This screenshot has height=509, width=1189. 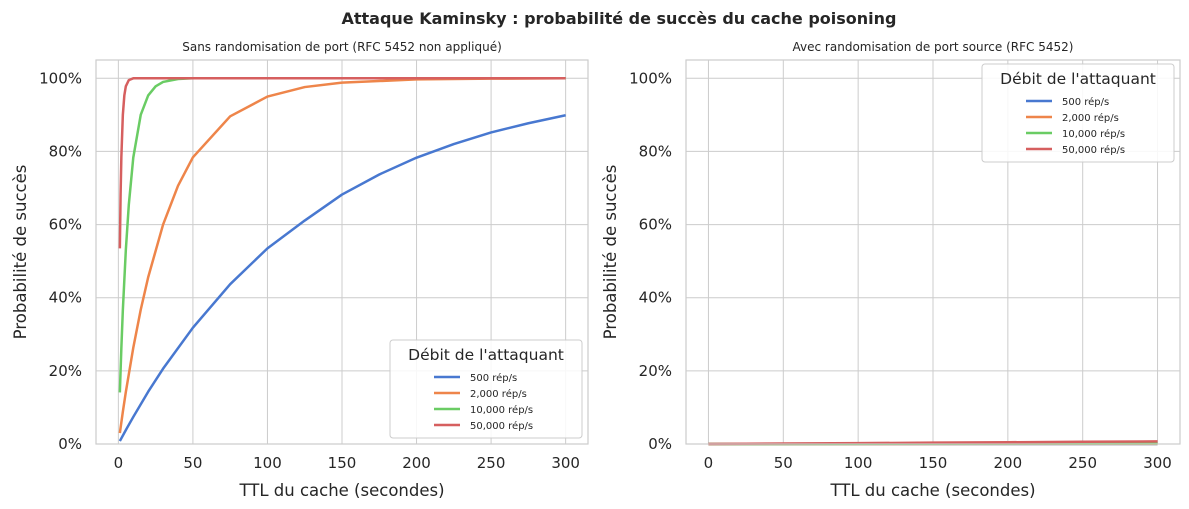 I want to click on left-ytick-label-0: 0%, so click(x=70, y=444).